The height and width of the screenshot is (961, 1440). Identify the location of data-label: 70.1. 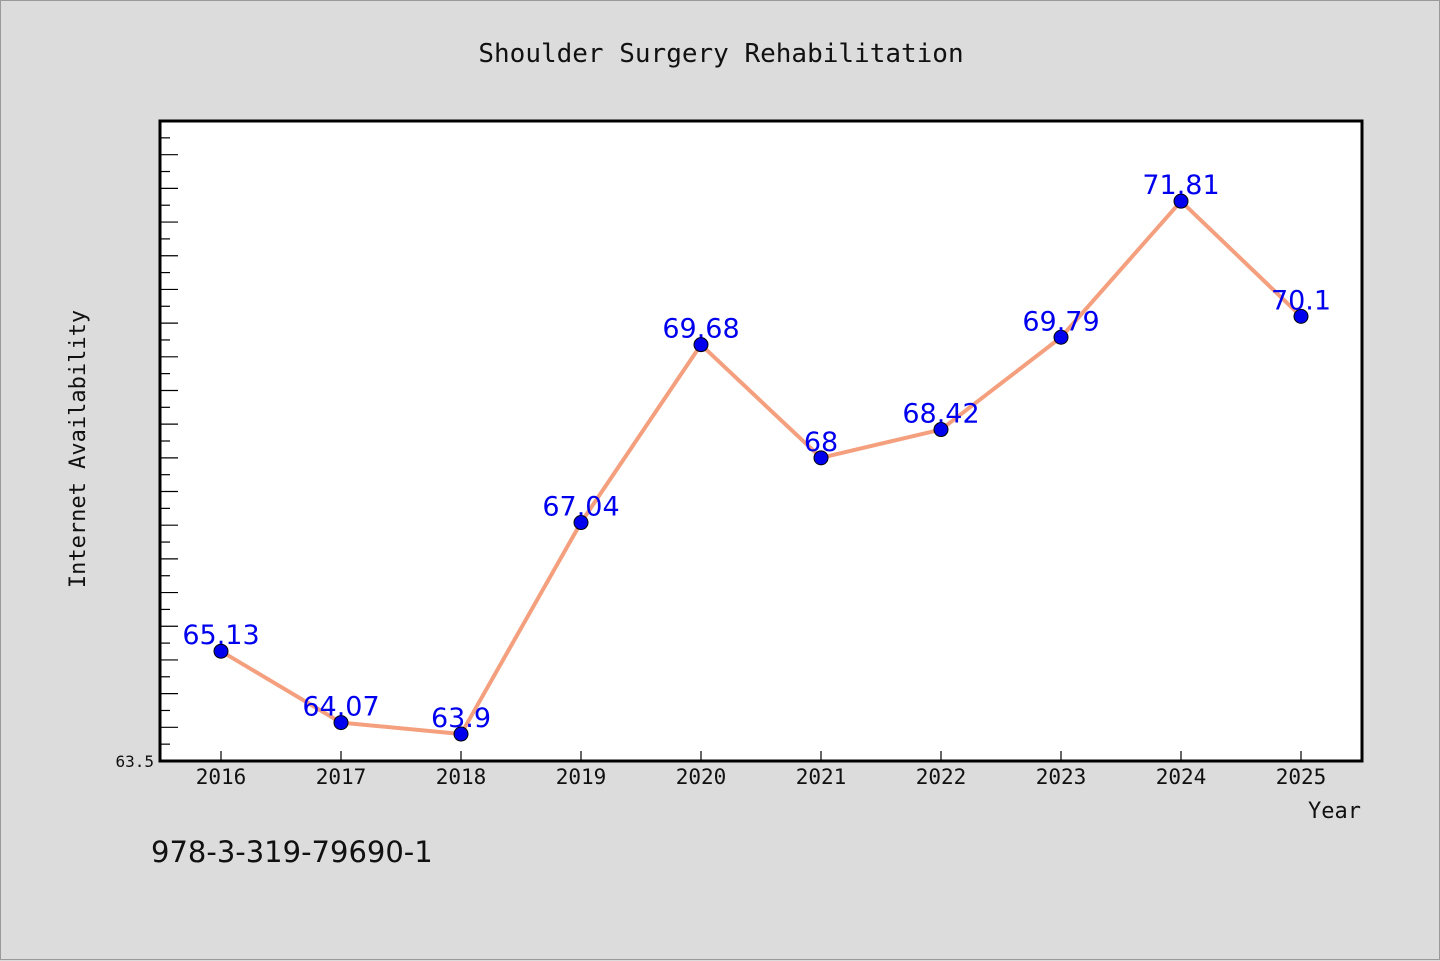
(1301, 300).